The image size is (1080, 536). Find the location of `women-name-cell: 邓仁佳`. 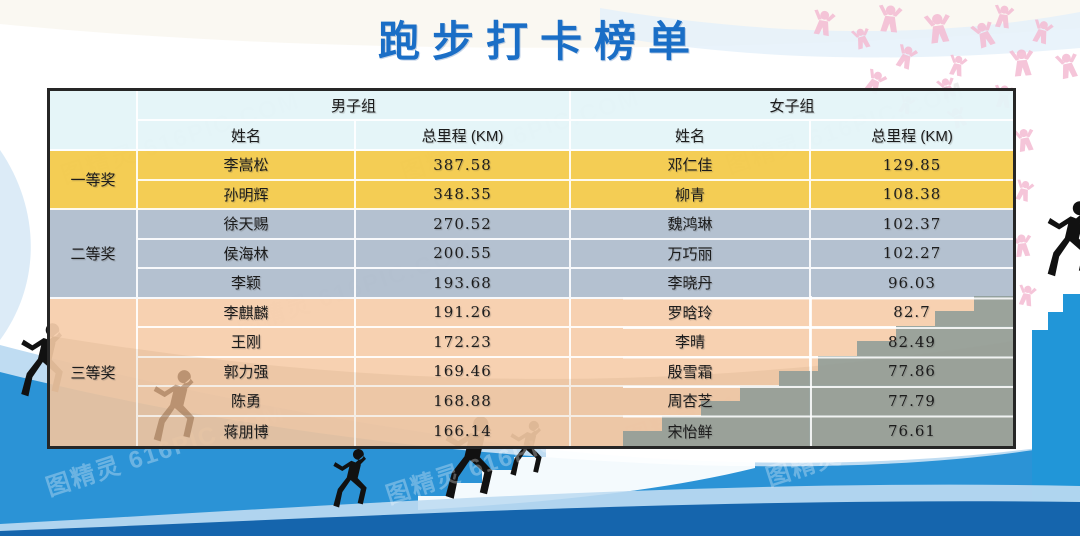

women-name-cell: 邓仁佳 is located at coordinates (691, 166).